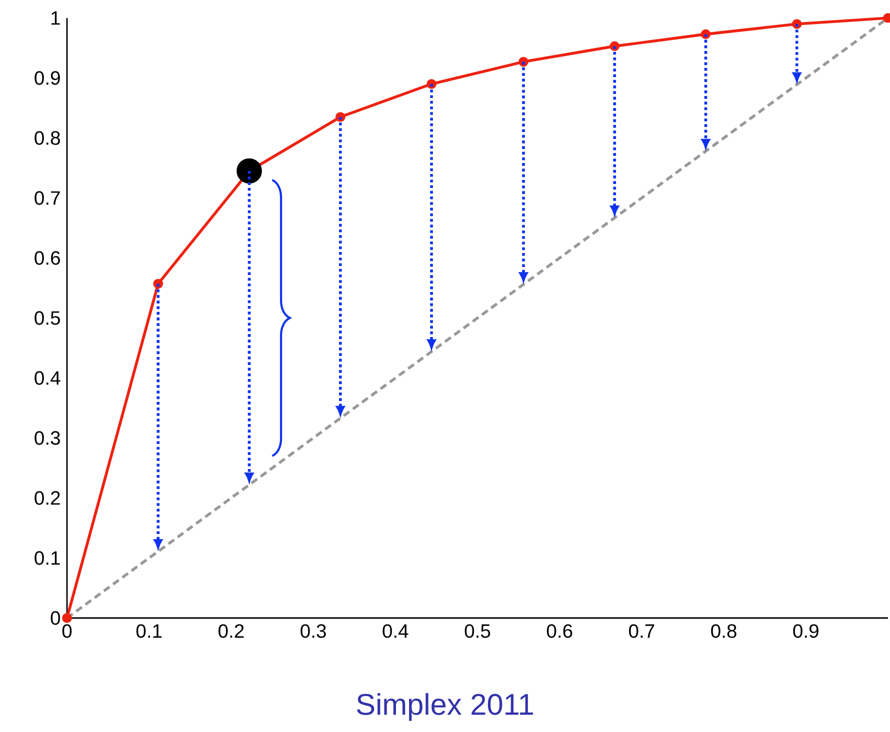 This screenshot has width=890, height=732. What do you see at coordinates (149, 631) in the screenshot?
I see `x-tick-label: 0.1` at bounding box center [149, 631].